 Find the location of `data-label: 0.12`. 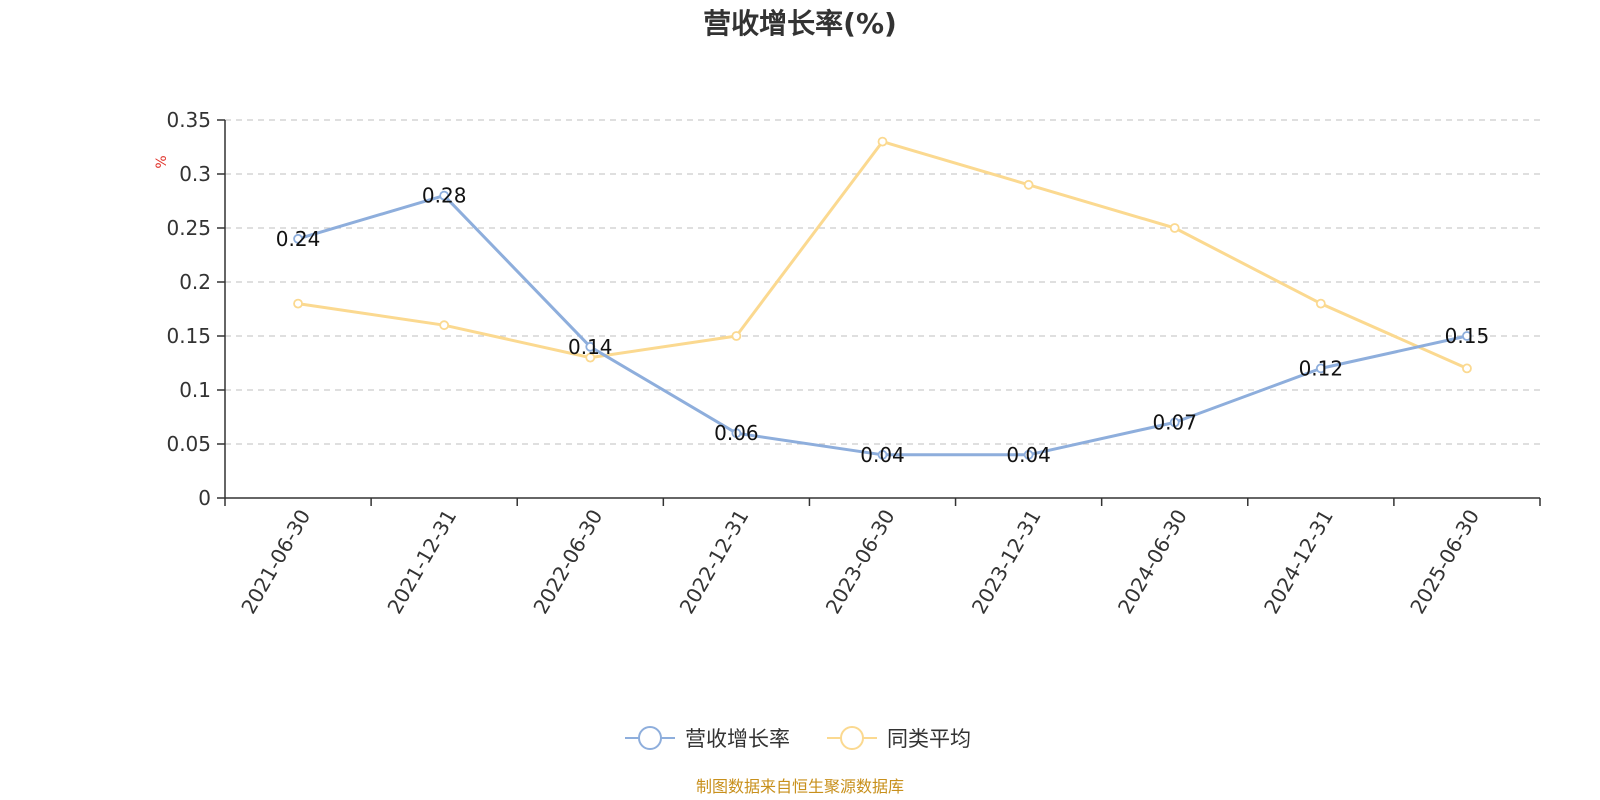

data-label: 0.12 is located at coordinates (1321, 368).